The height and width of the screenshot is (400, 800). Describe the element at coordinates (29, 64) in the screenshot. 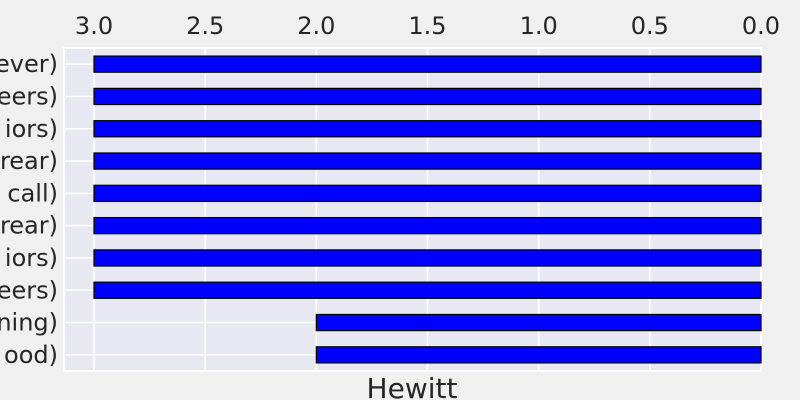

I see `y-category-label: ever)` at that location.